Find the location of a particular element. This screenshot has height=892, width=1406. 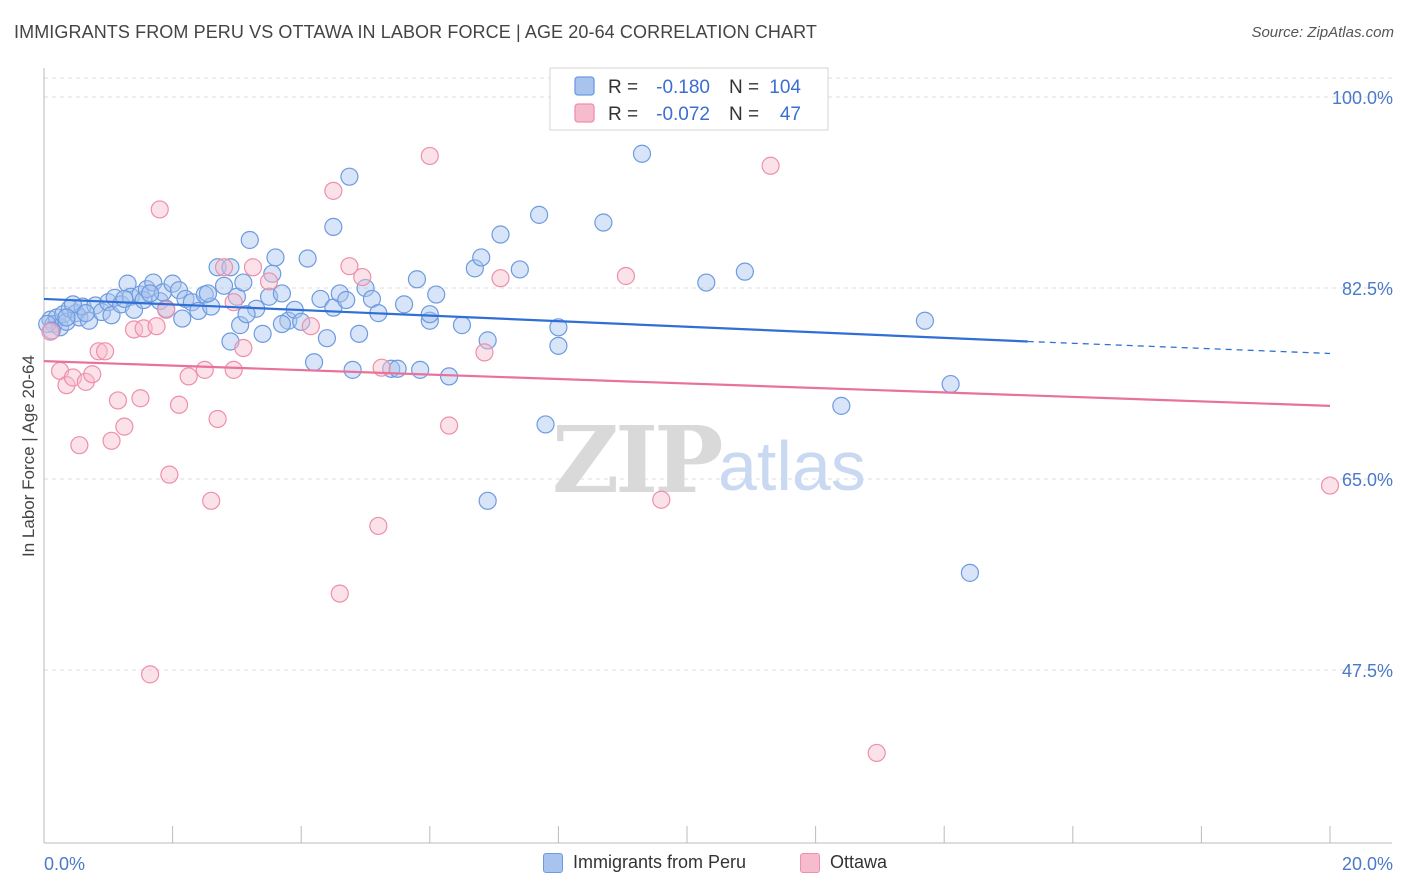

legend-item-ottawa: Ottawa is located at coordinates (843, 862).